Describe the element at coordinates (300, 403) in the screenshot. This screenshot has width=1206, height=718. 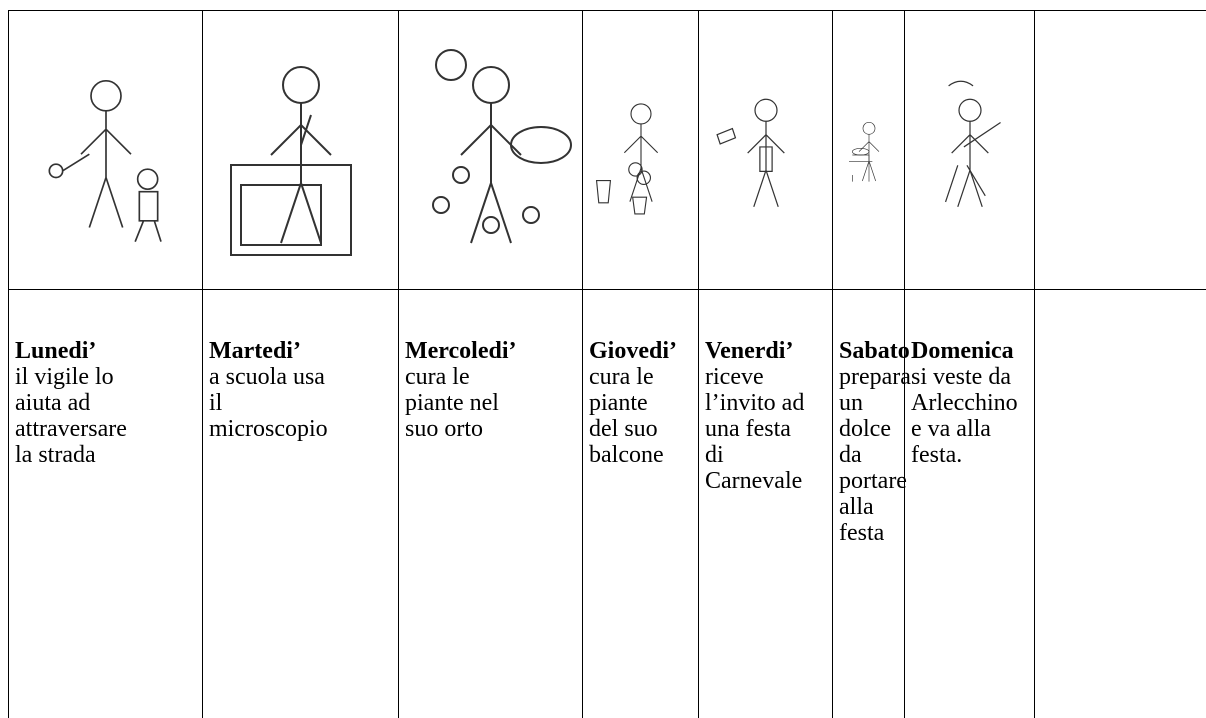
I see `description-line: il` at that location.